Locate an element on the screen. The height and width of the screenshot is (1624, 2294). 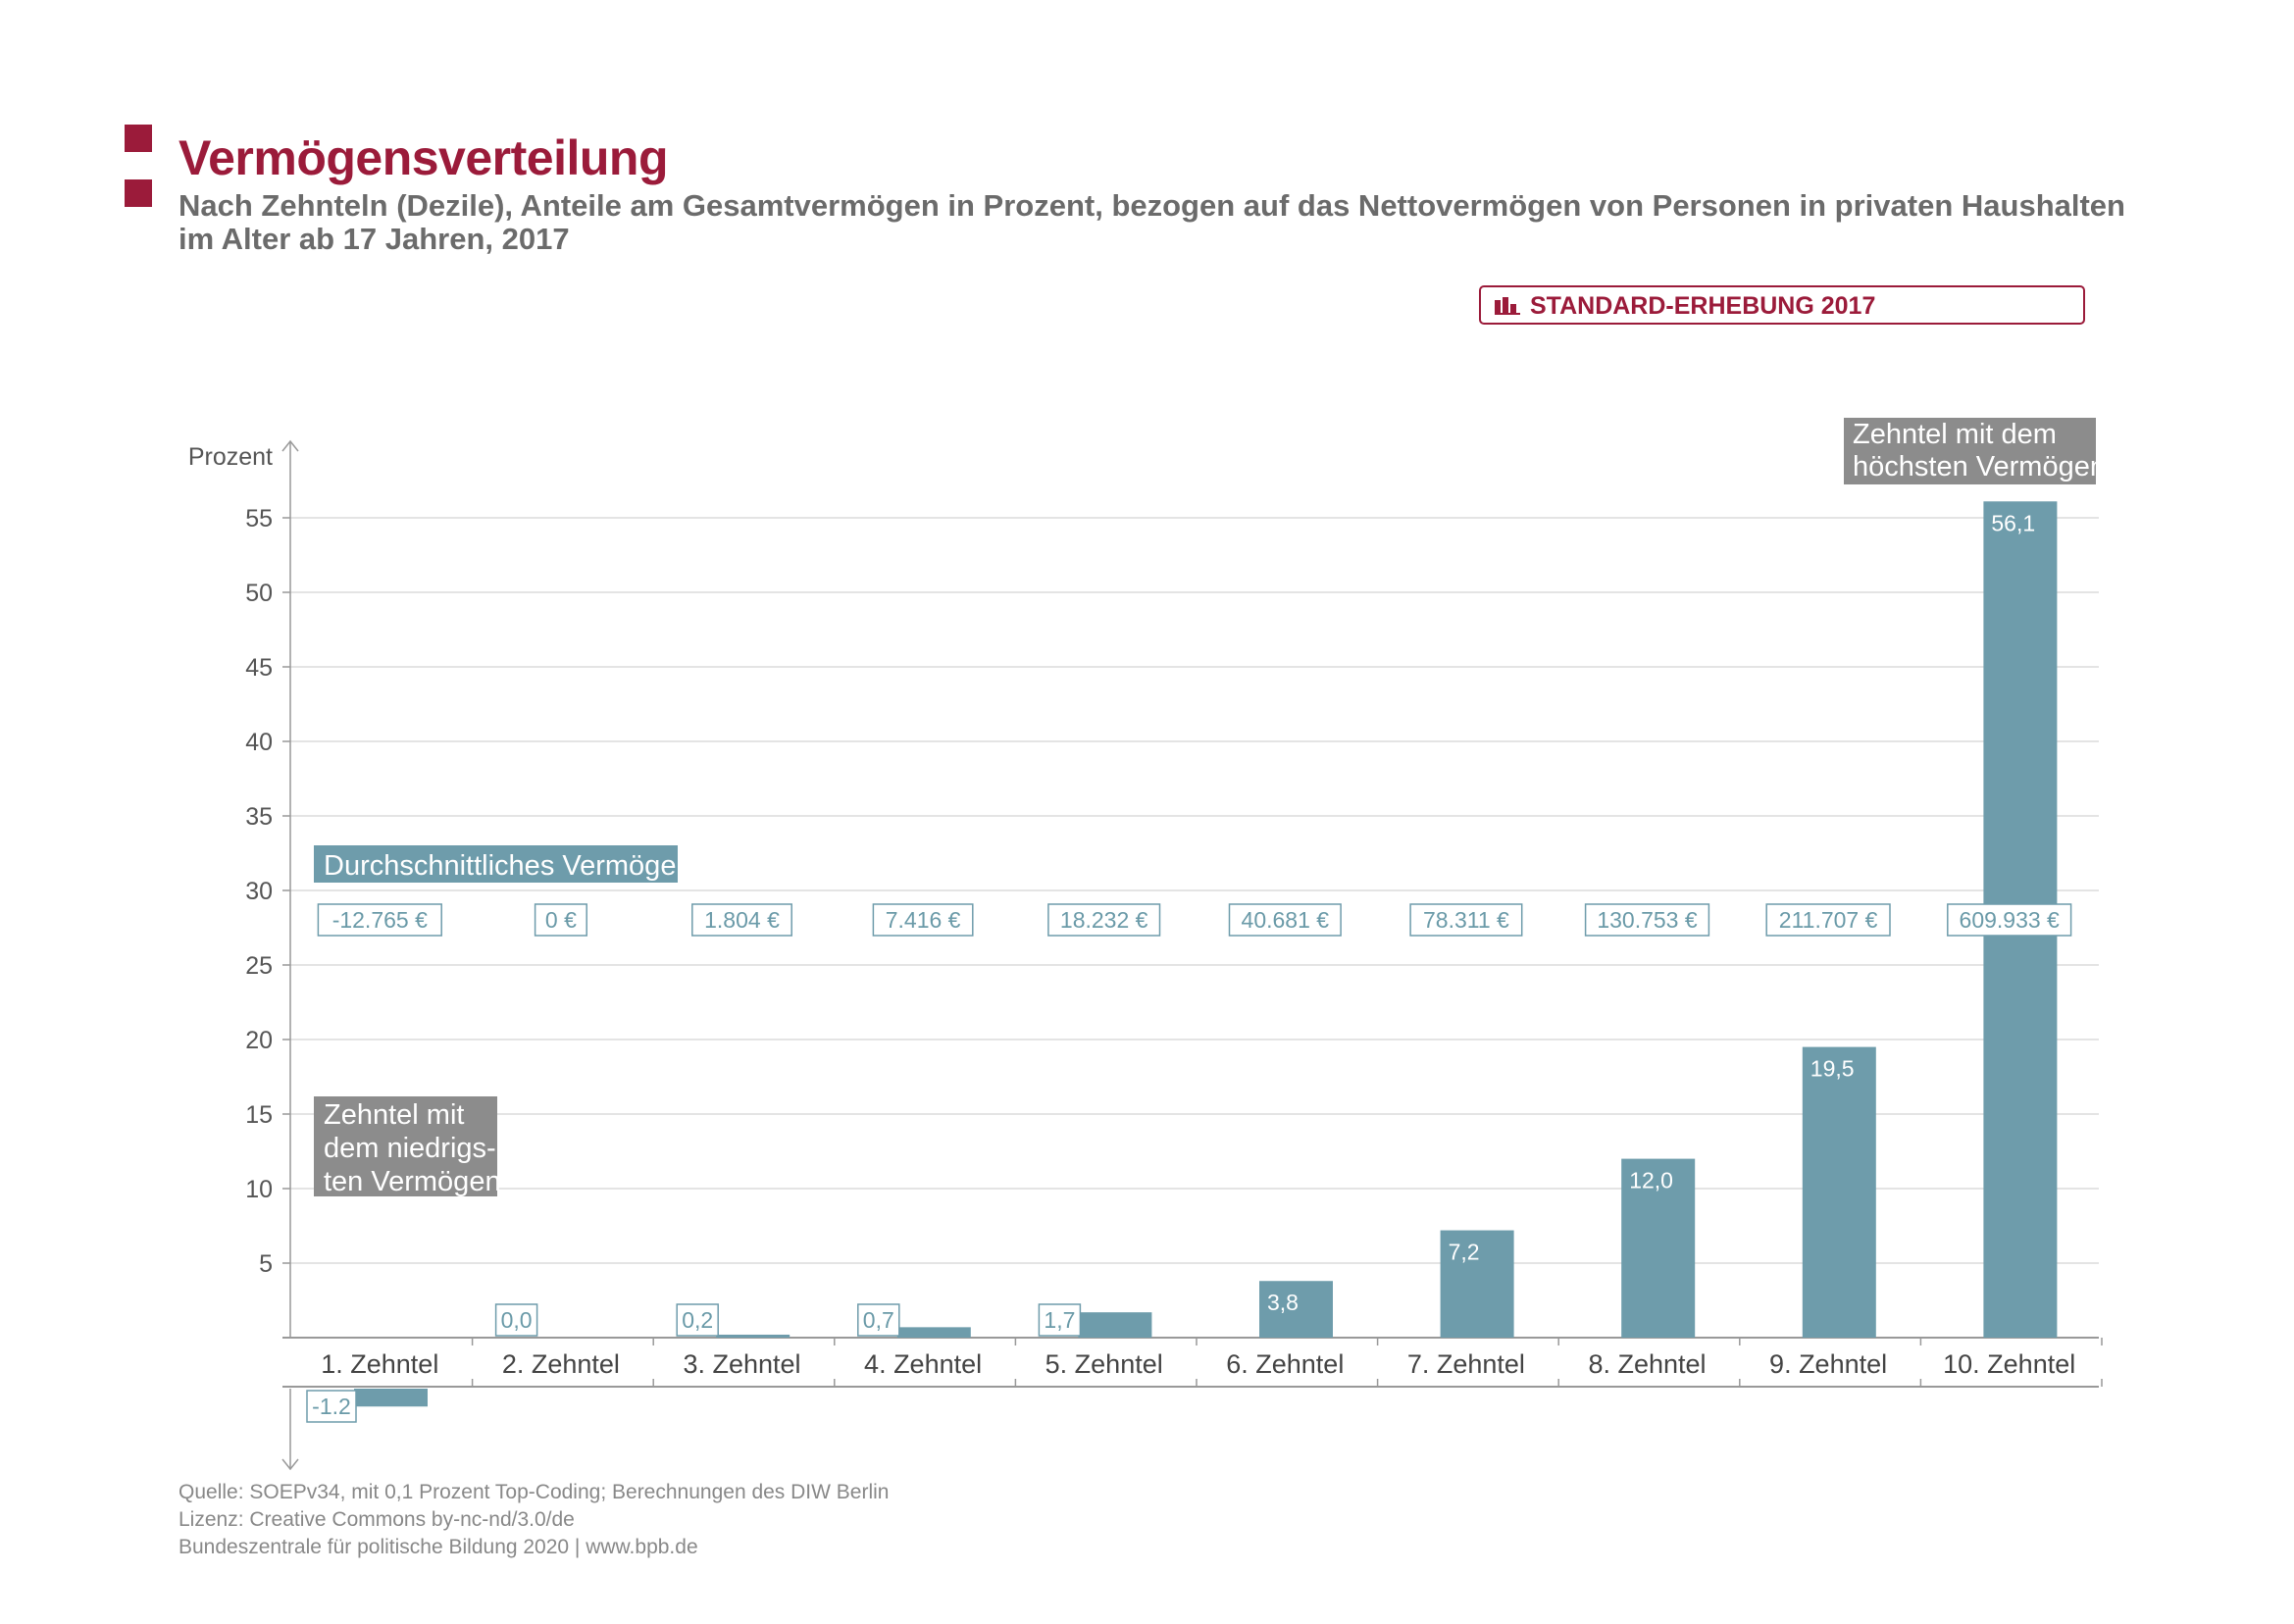
bar-negative is located at coordinates (391, 1398).